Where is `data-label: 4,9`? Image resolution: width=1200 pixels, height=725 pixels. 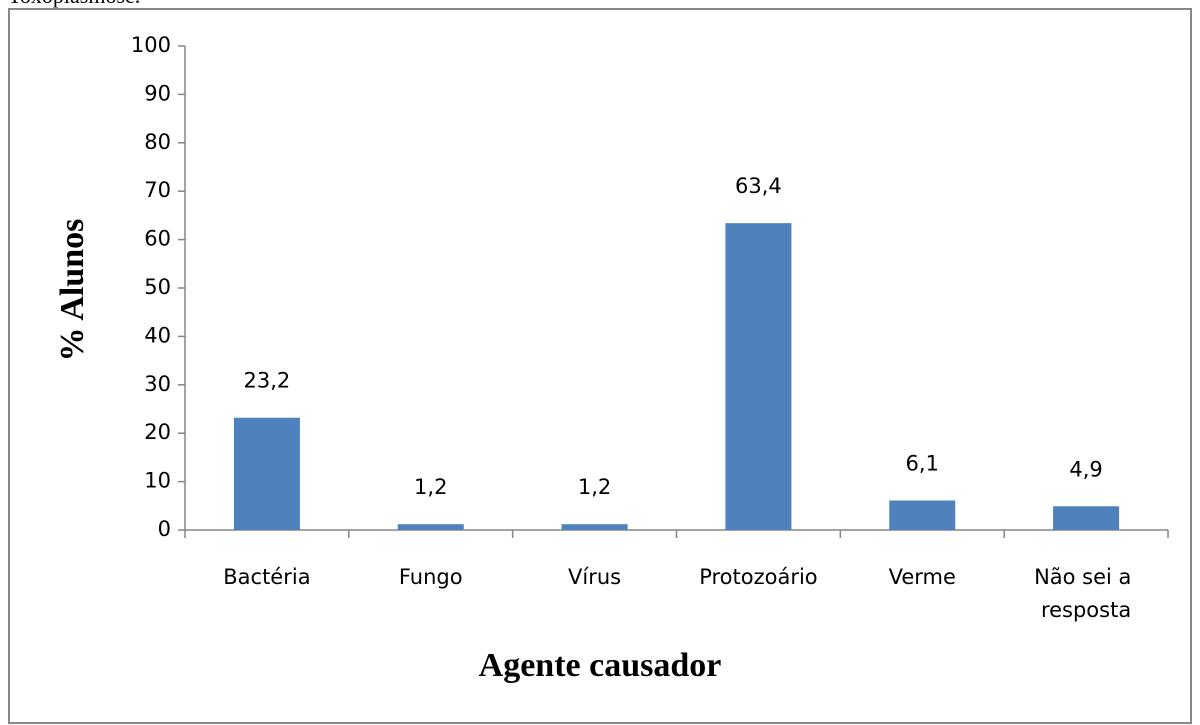
data-label: 4,9 is located at coordinates (1085, 469).